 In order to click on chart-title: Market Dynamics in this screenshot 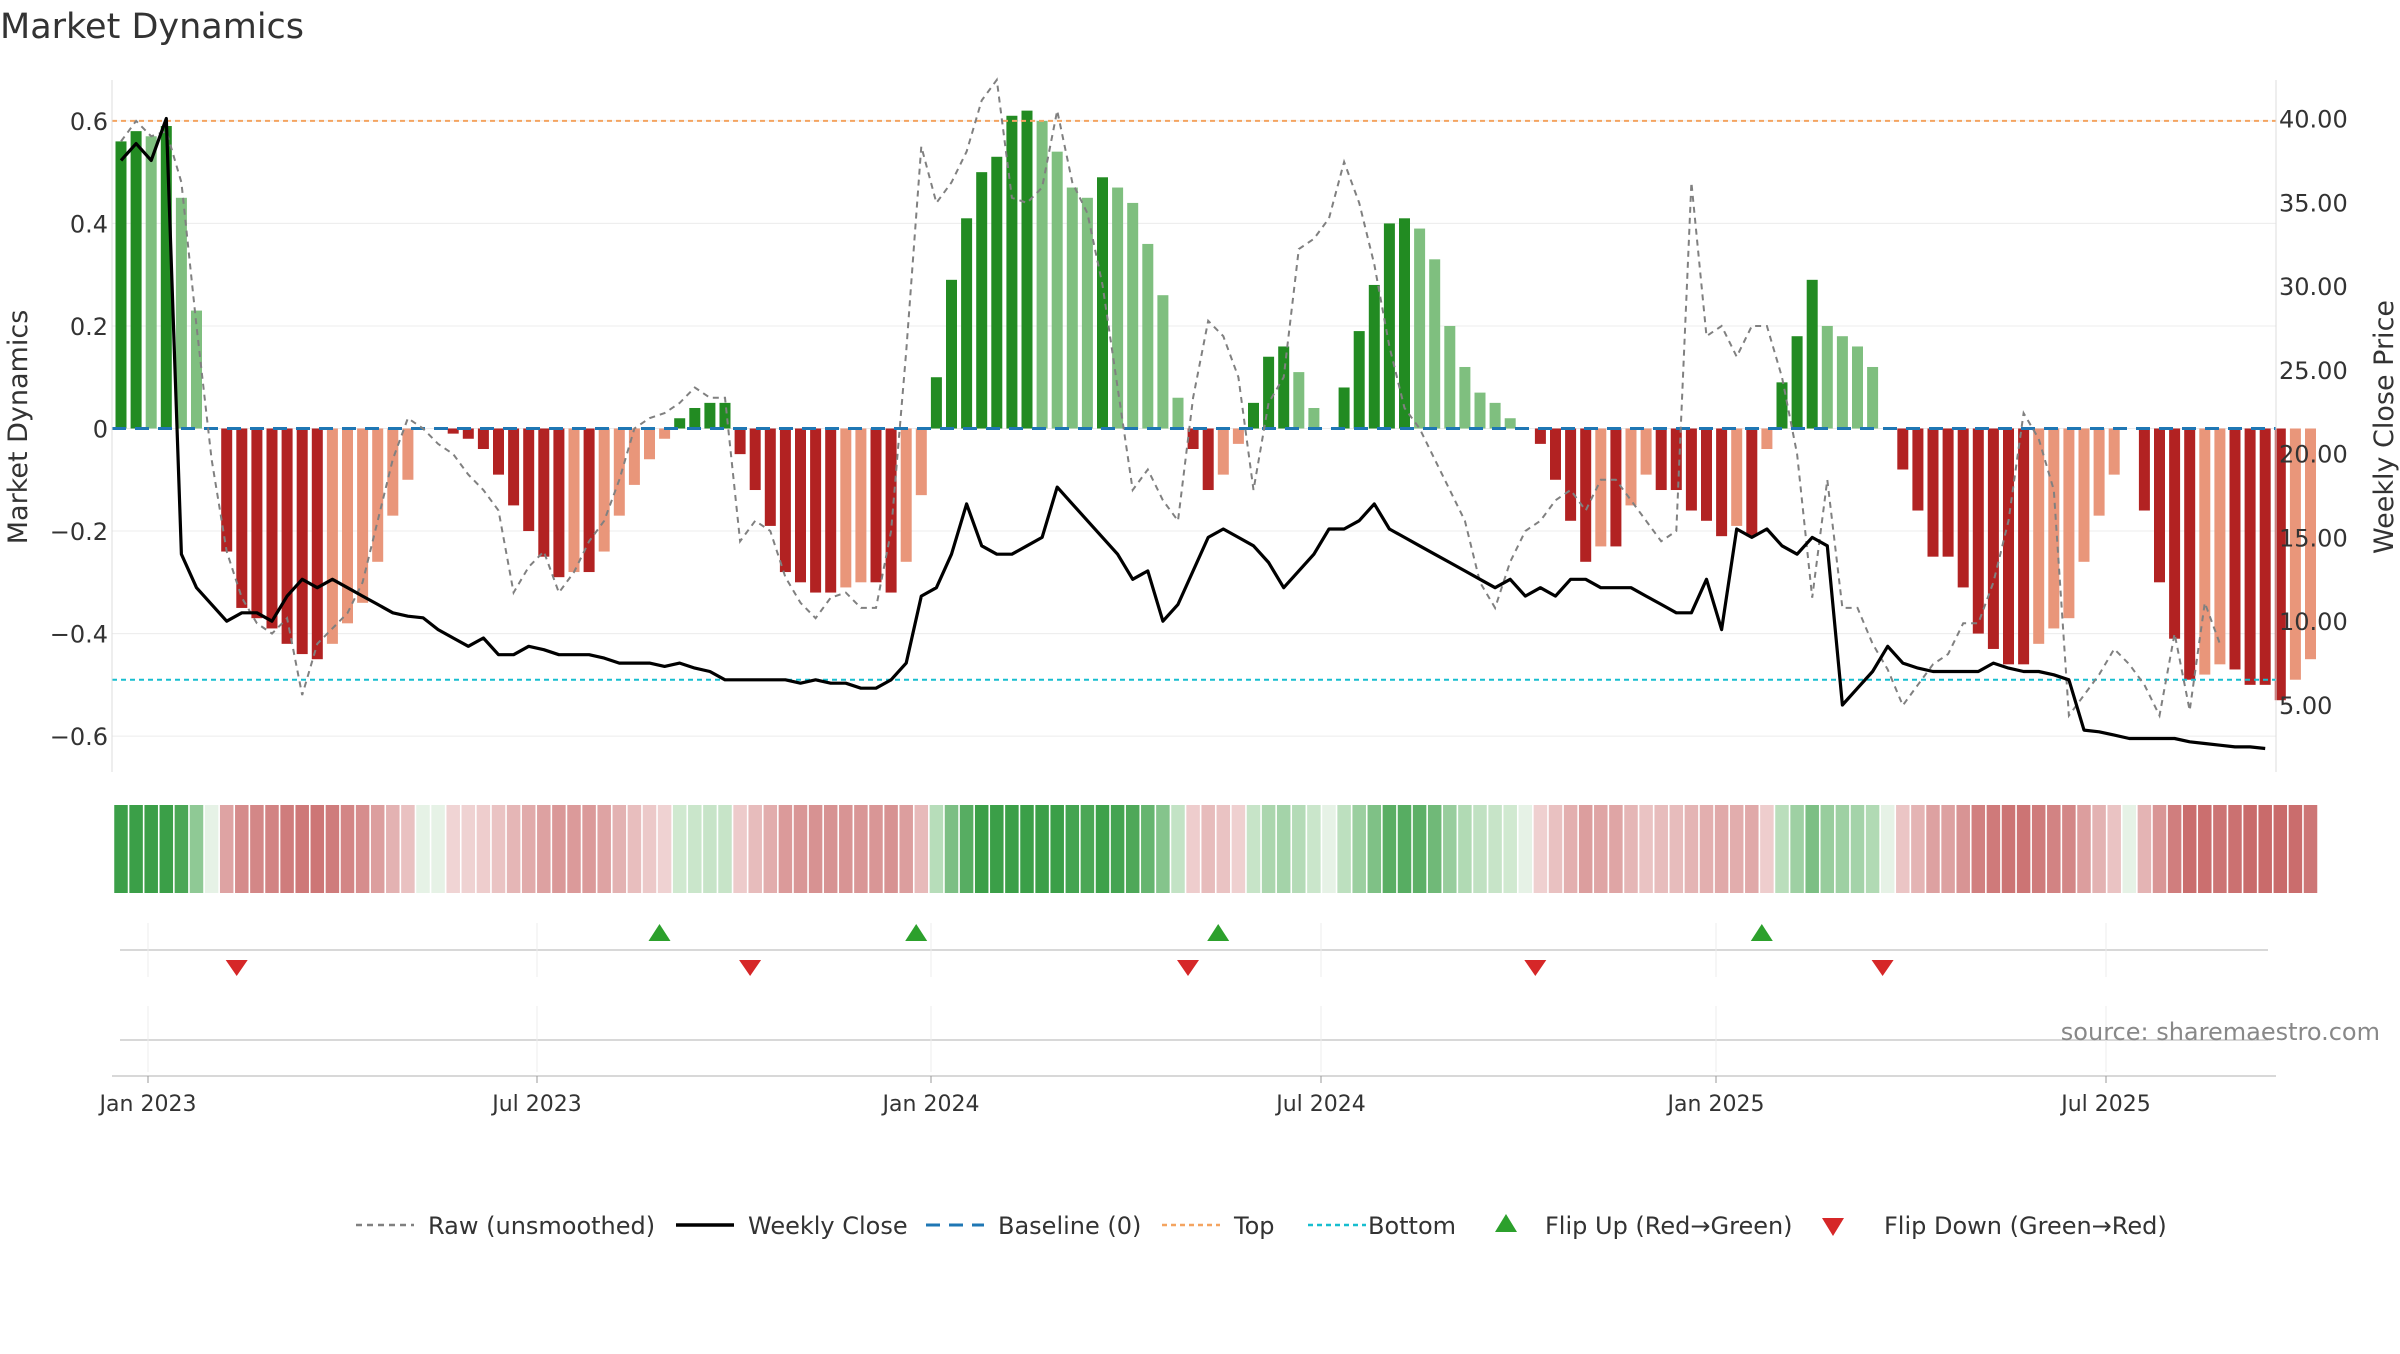, I will do `click(152, 27)`.